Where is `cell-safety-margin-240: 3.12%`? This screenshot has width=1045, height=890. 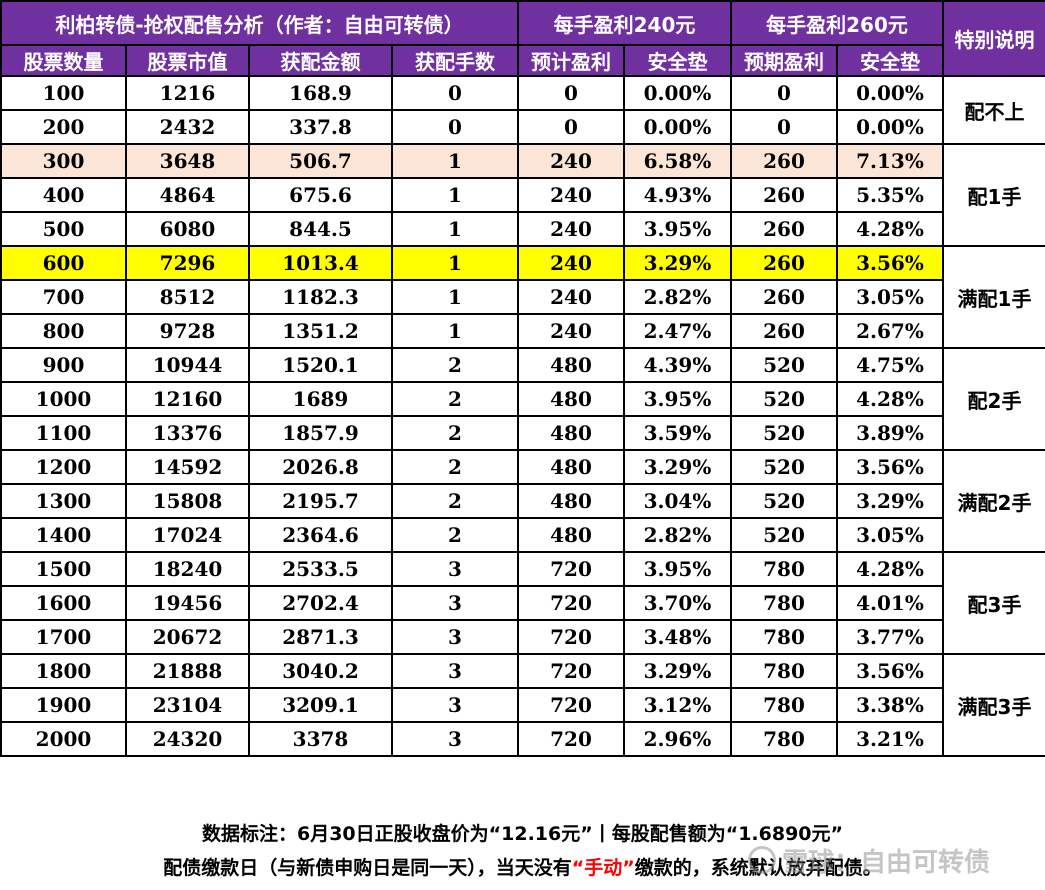 cell-safety-margin-240: 3.12% is located at coordinates (677, 705).